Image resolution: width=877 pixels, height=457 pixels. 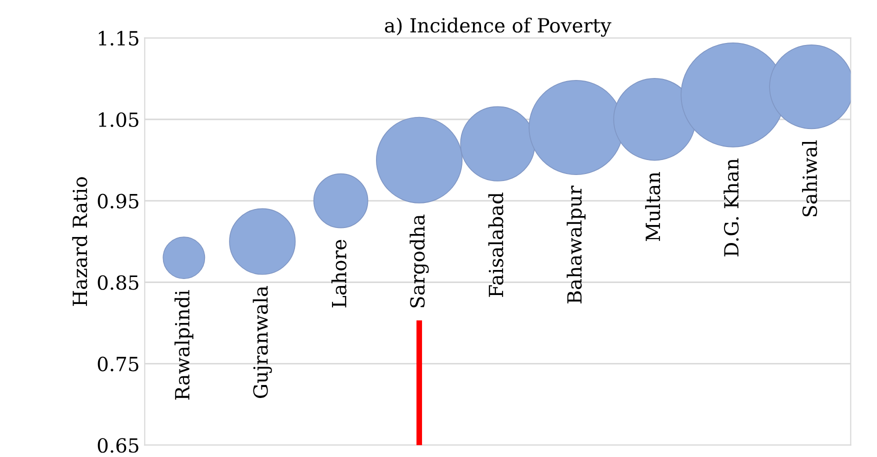 What do you see at coordinates (496, 244) in the screenshot?
I see `x-tick-label: Faisalabad` at bounding box center [496, 244].